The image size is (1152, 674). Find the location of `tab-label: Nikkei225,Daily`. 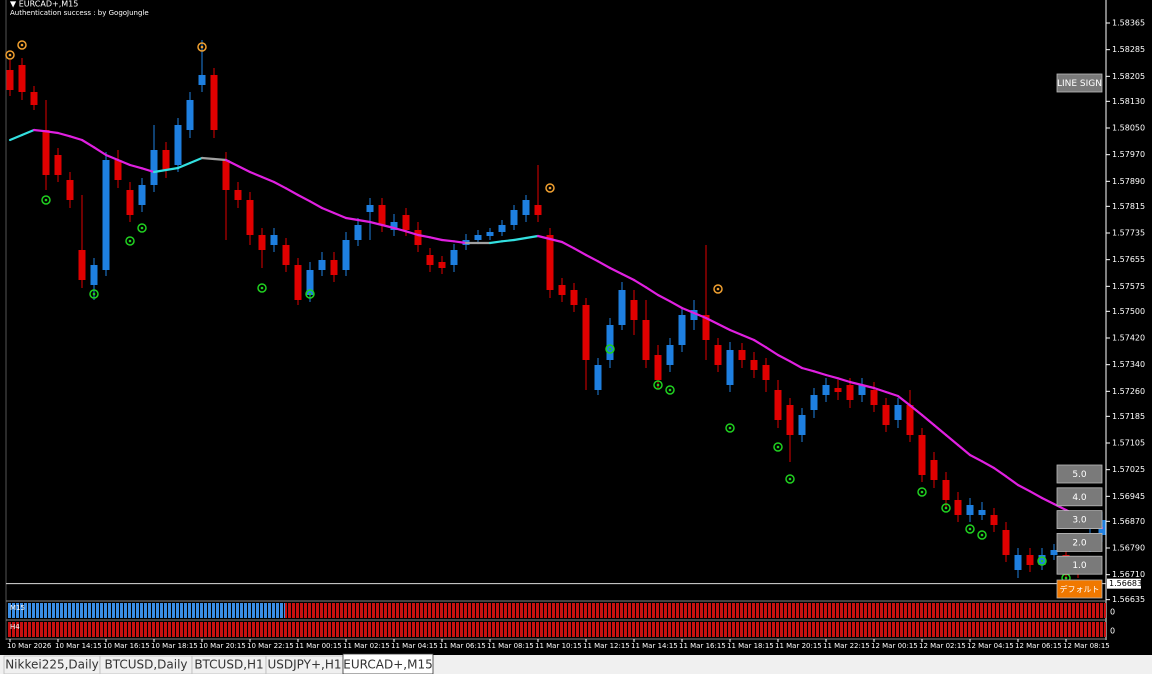

tab-label: Nikkei225,Daily is located at coordinates (52, 665).